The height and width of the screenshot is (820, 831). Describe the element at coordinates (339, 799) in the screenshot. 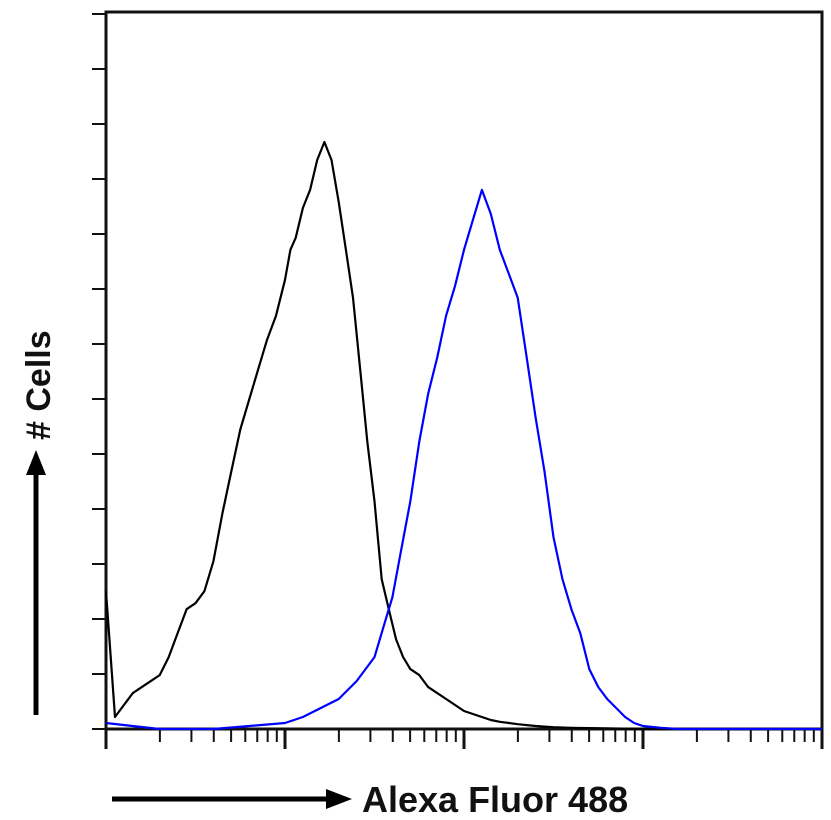

I see `x-axis-arrowhead` at that location.